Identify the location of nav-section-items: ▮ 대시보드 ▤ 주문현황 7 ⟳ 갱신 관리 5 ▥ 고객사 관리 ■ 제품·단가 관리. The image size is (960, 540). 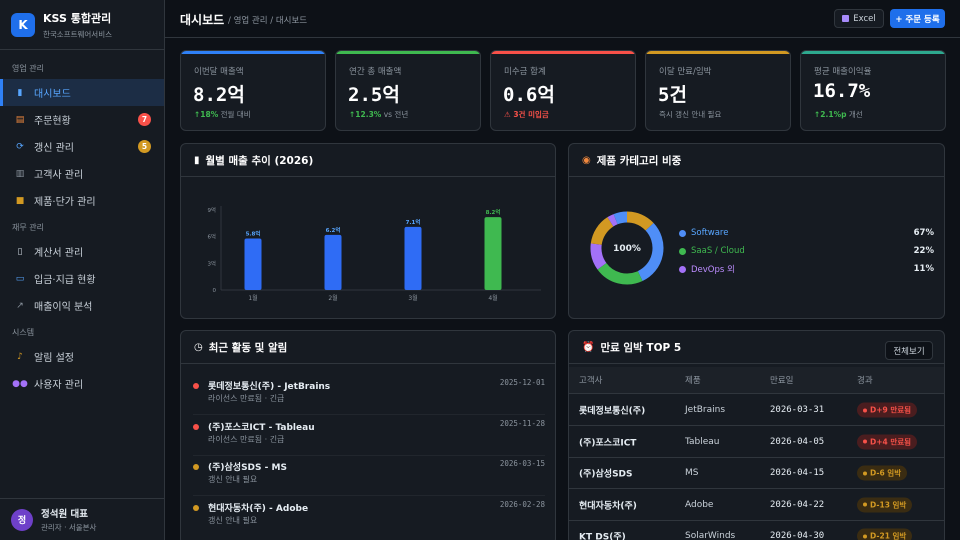
(82, 146).